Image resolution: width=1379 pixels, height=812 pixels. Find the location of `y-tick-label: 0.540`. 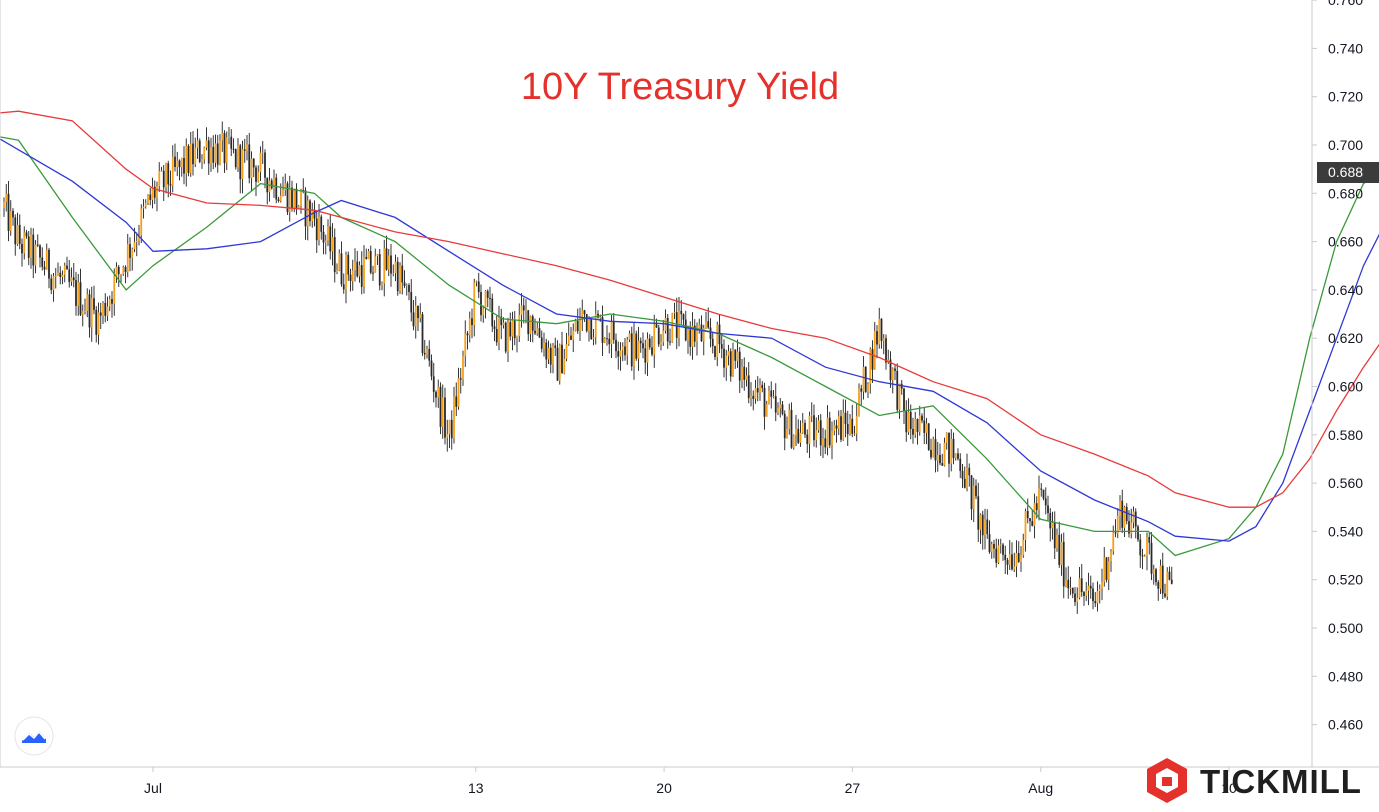

y-tick-label: 0.540 is located at coordinates (1345, 531).